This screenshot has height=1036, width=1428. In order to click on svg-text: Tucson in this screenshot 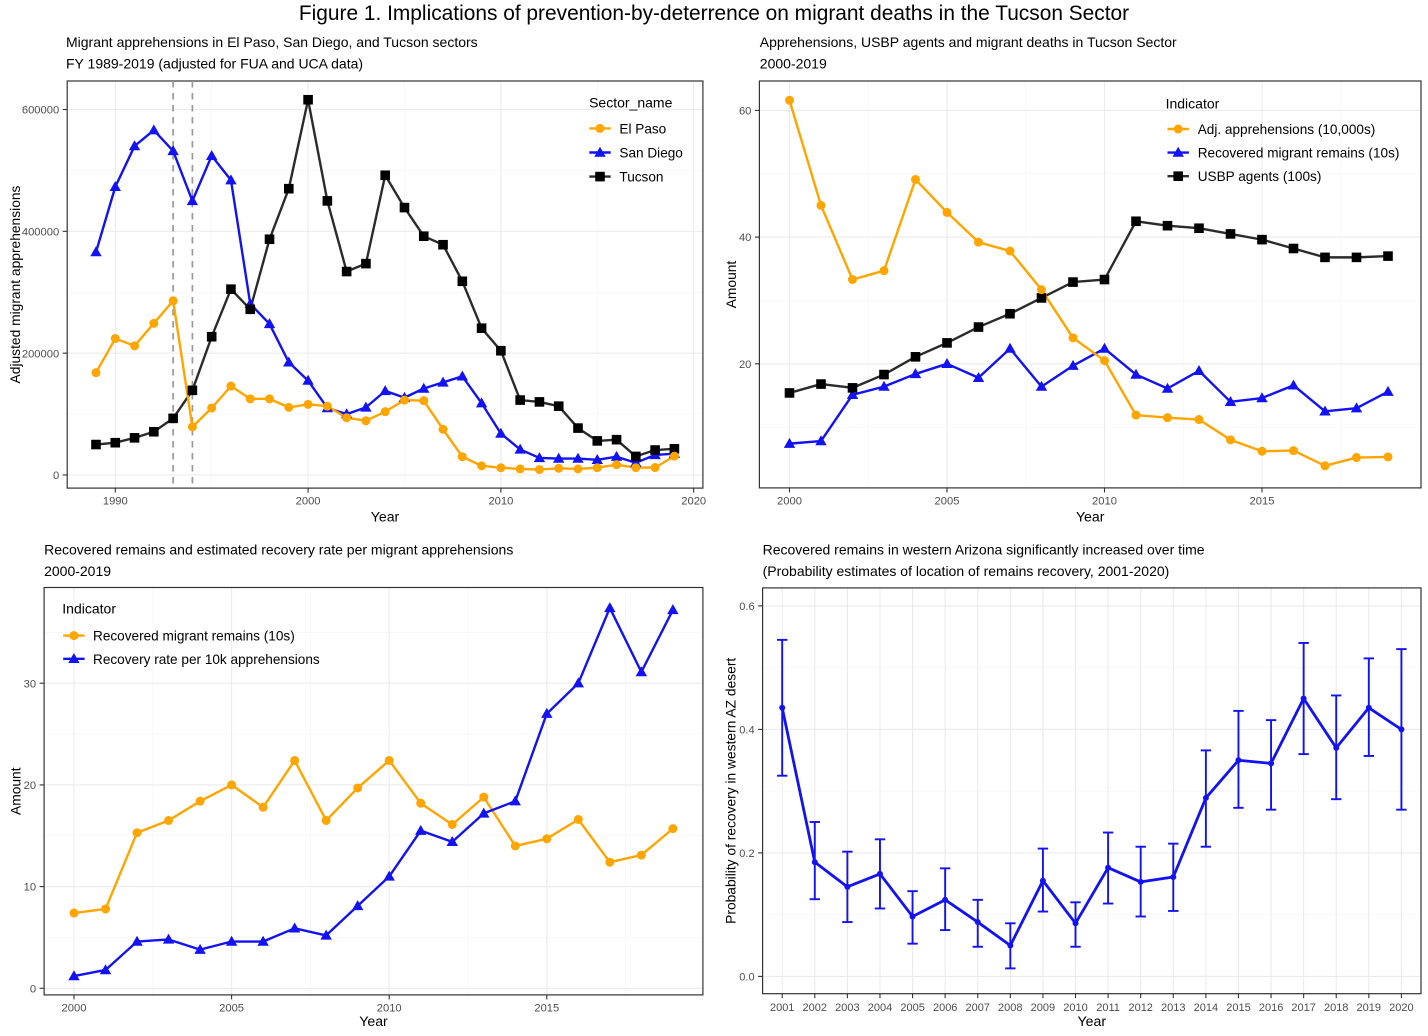, I will do `click(641, 177)`.